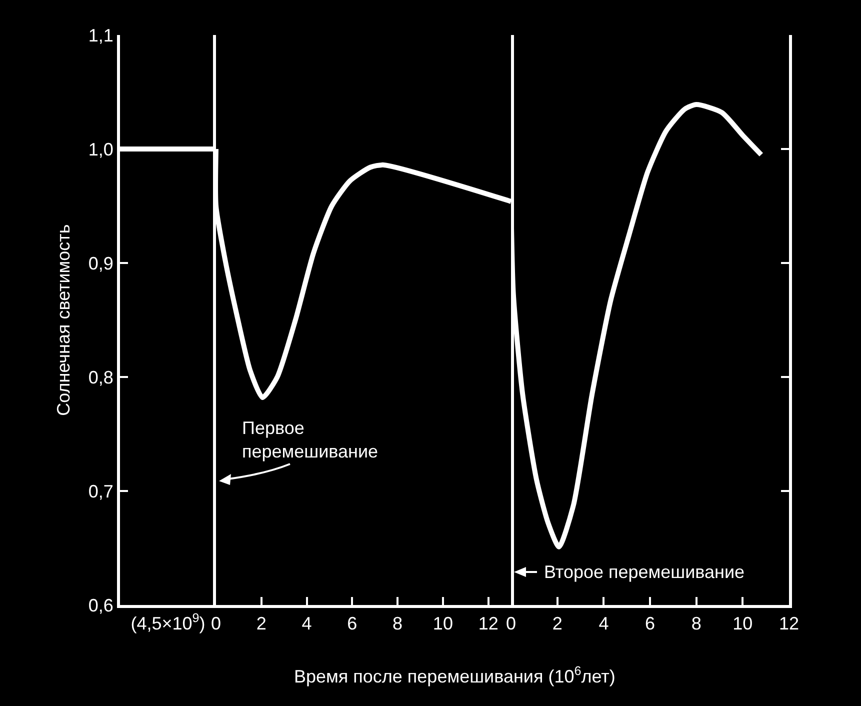  I want to click on y-tick-label: 1,1, so click(101, 35).